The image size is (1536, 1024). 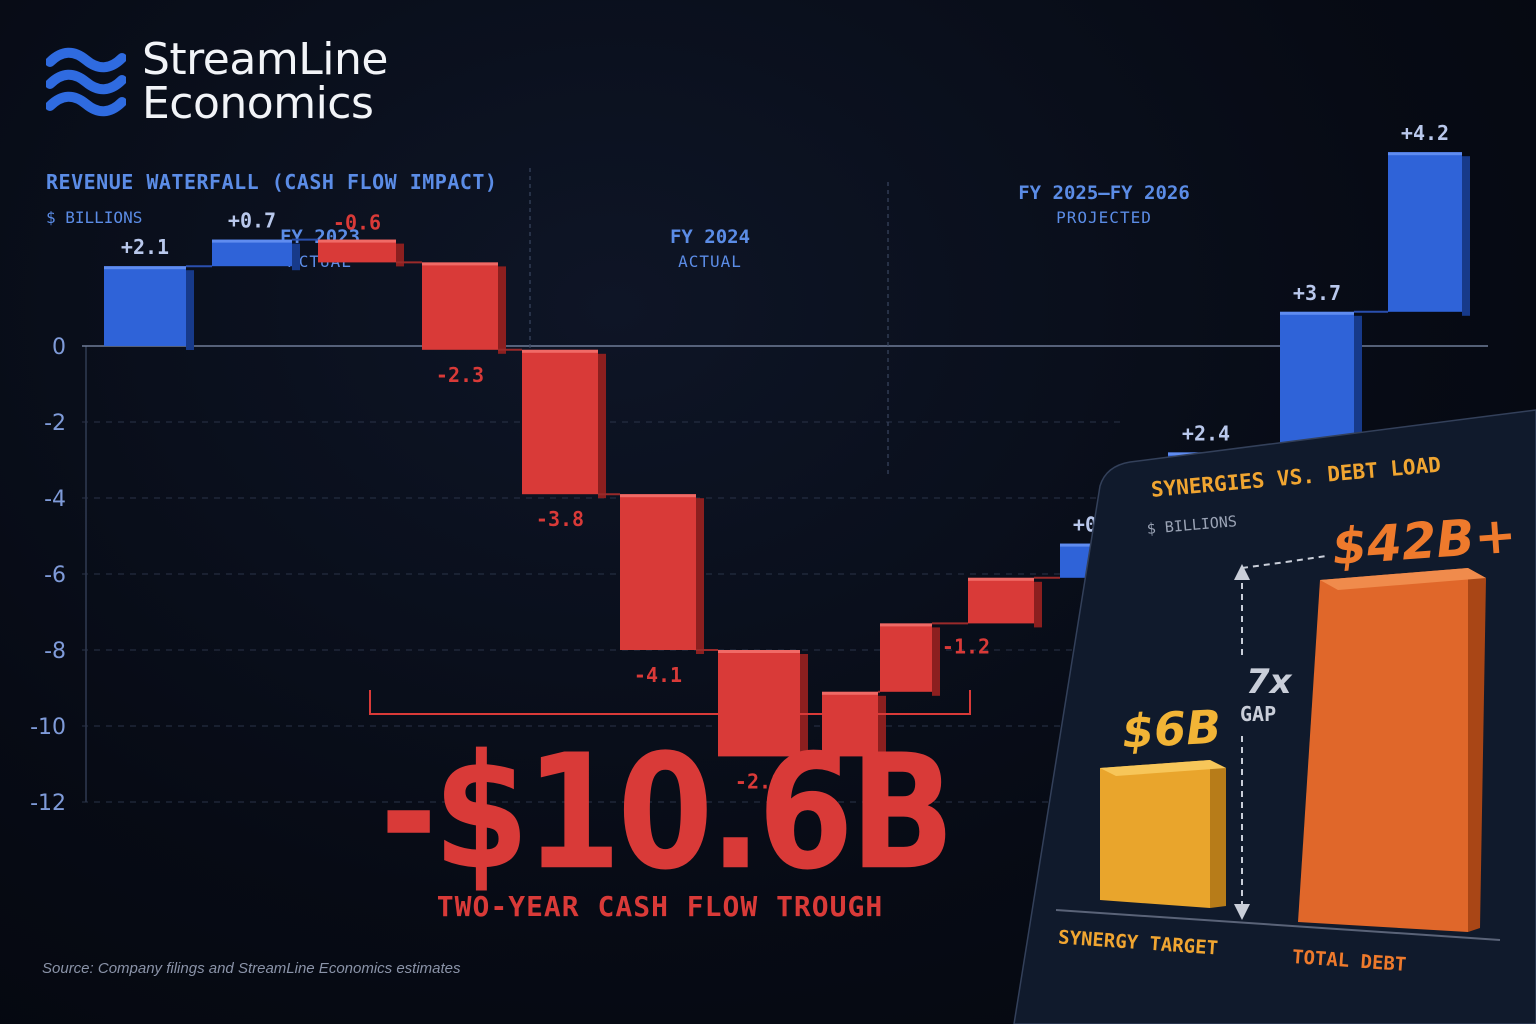 I want to click on y-tick-label: -4, so click(x=55, y=499).